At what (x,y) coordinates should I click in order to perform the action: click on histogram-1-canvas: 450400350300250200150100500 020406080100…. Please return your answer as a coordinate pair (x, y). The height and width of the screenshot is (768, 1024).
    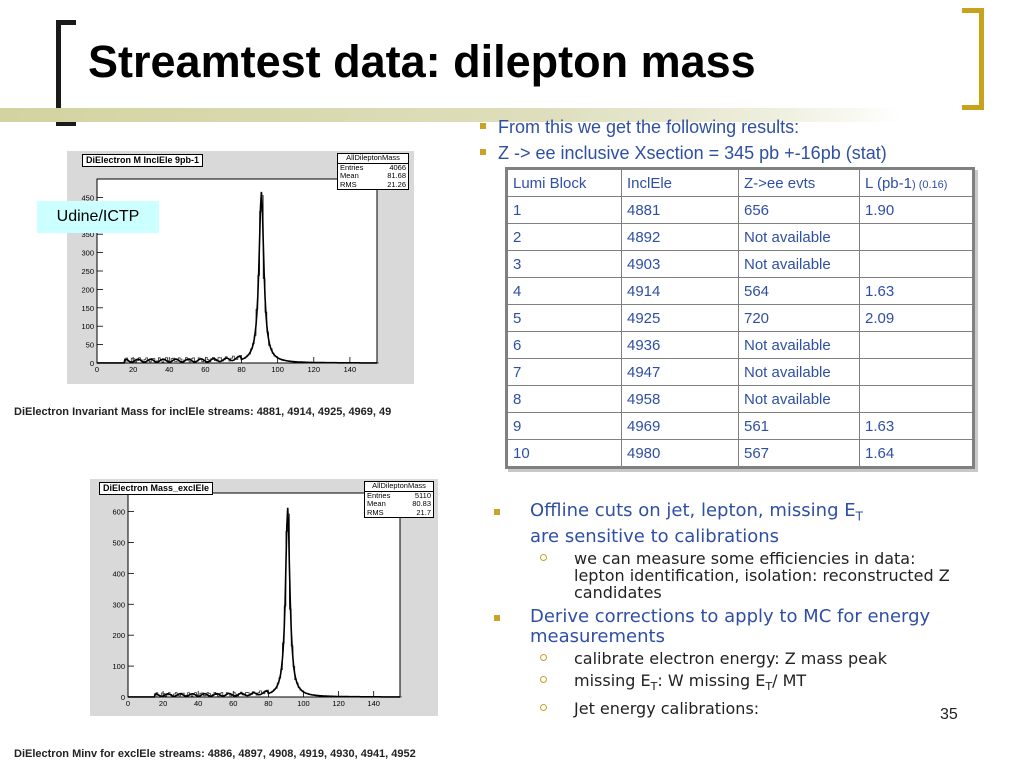
    Looking at the image, I should click on (230, 276).